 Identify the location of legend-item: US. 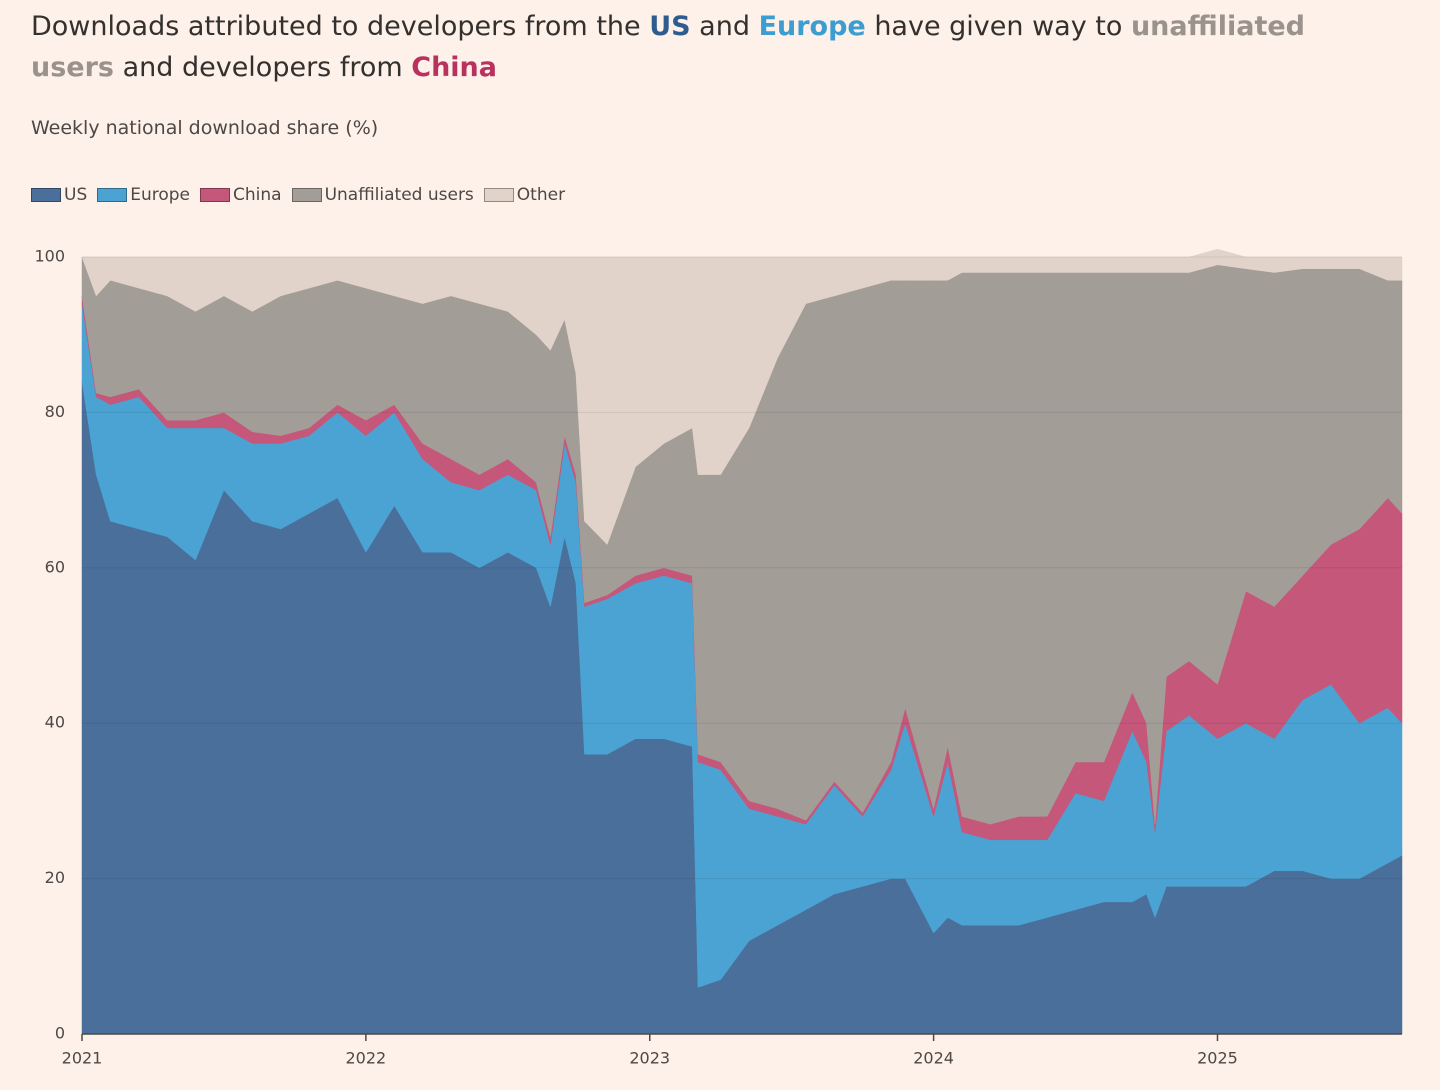
(59, 195).